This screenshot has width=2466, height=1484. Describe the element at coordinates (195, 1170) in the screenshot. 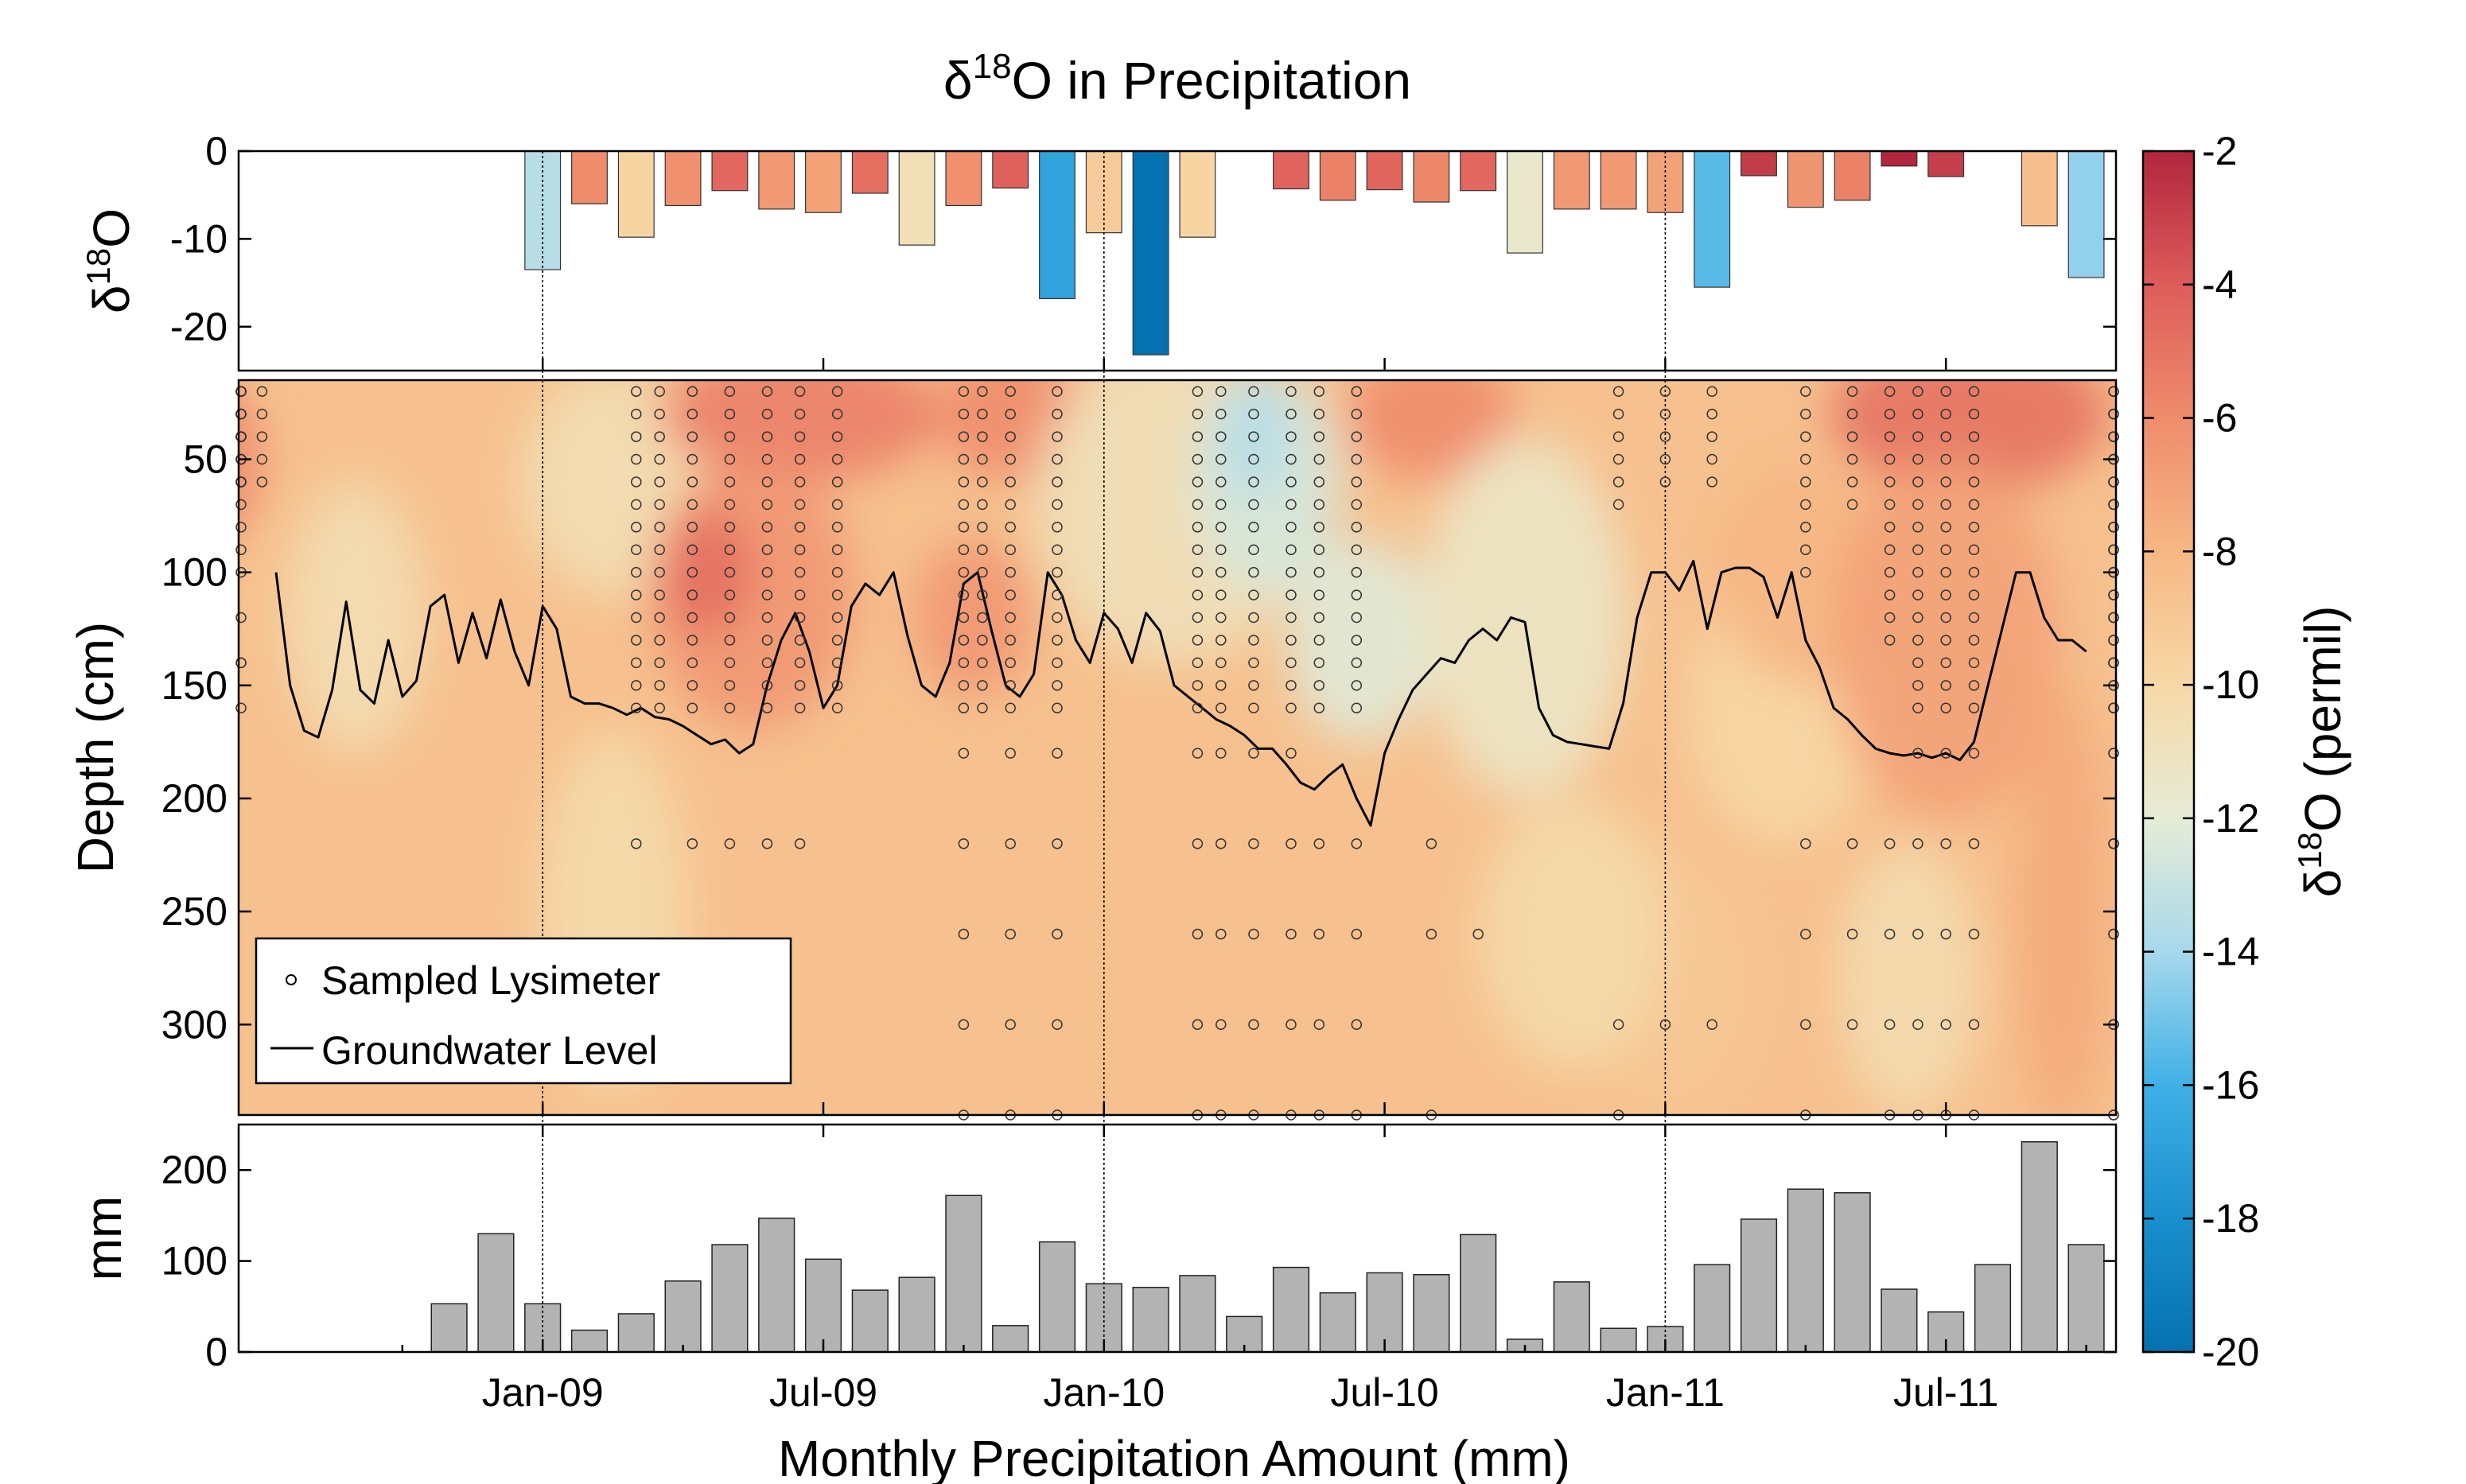

I see `bottom-y-tick-label: 200` at that location.